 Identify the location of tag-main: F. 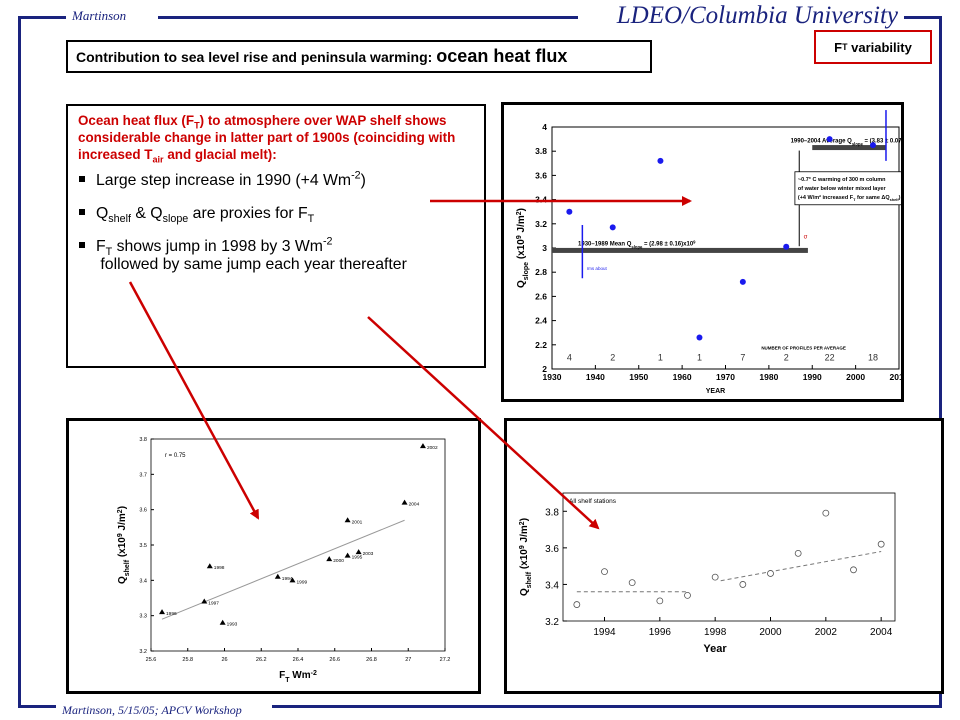
(838, 47).